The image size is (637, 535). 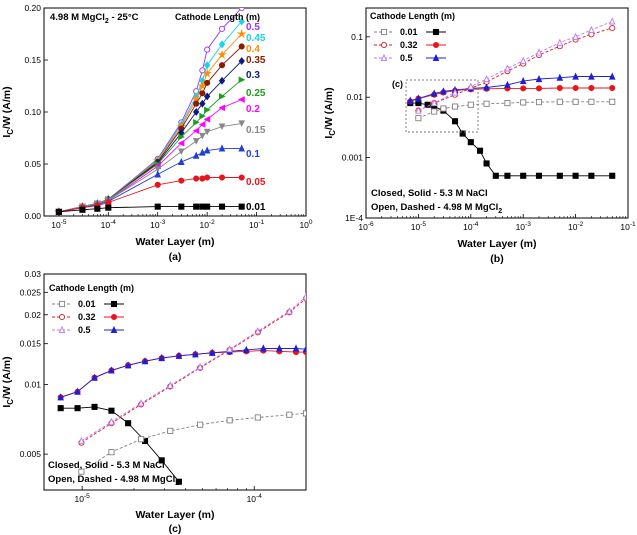 I want to click on x-tick-label: 10⁰, so click(x=305, y=224).